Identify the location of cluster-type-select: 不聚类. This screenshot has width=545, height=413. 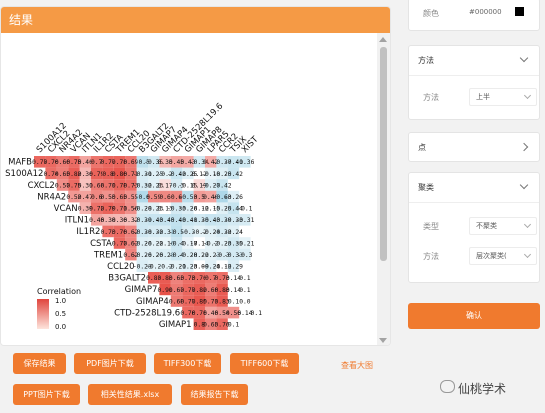
(503, 226).